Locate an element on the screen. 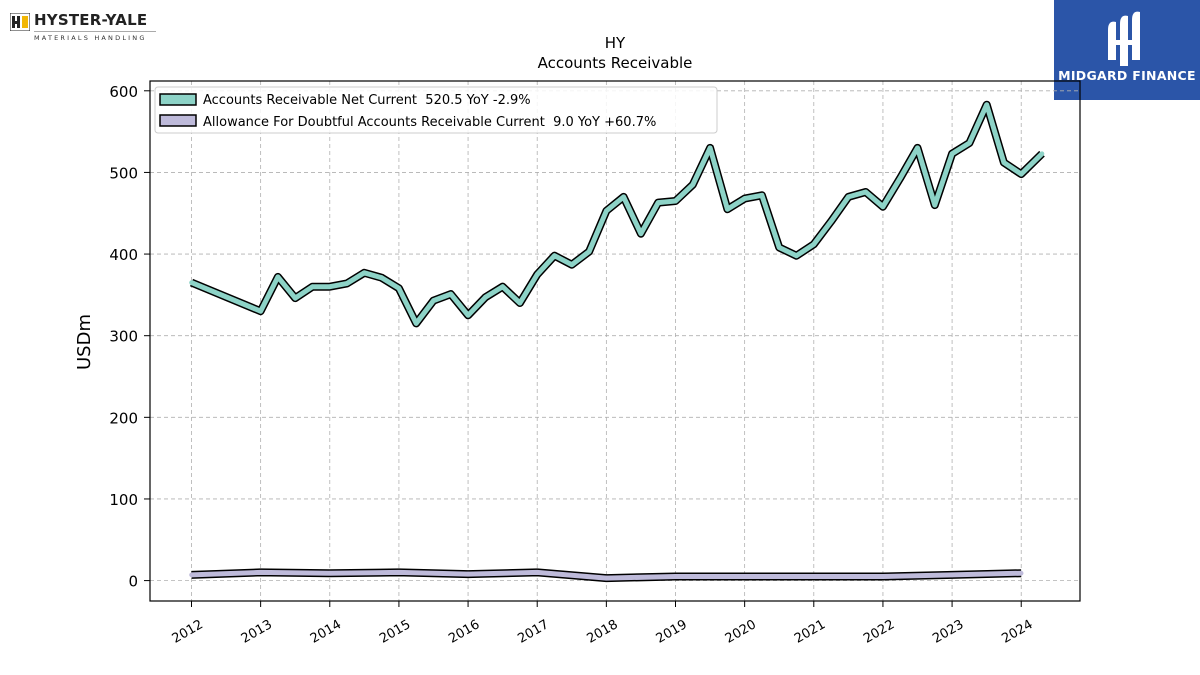  x-tick-label: 2024 is located at coordinates (1017, 632).